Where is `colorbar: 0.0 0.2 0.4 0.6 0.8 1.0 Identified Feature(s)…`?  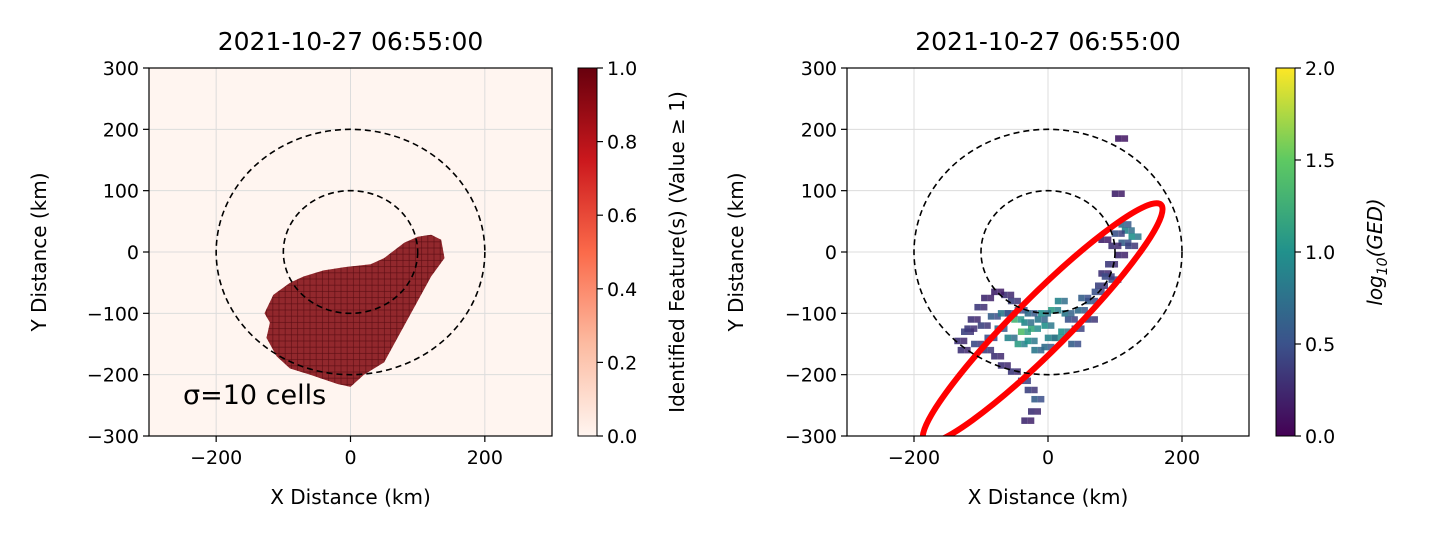
colorbar: 0.0 0.2 0.4 0.6 0.8 1.0 Identified Feature(s)… is located at coordinates (633, 253).